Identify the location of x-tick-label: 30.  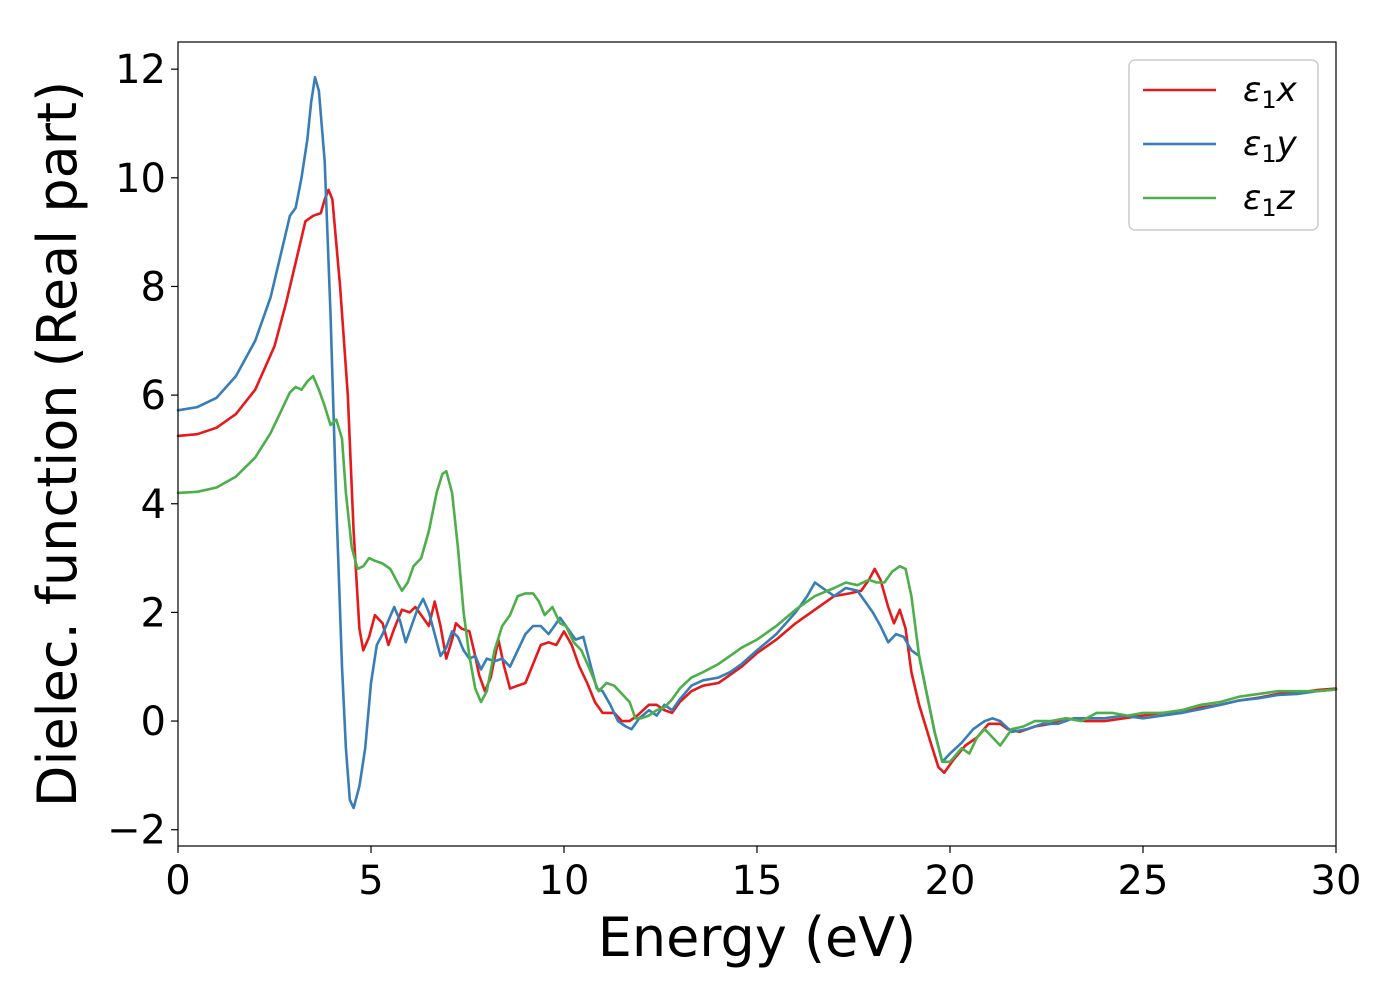
(1336, 881).